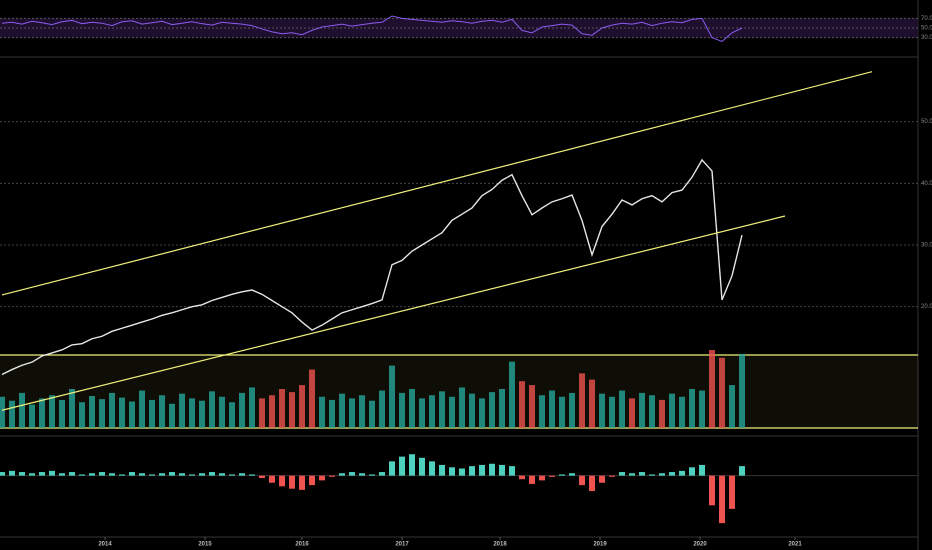 The image size is (932, 550). Describe the element at coordinates (402, 545) in the screenshot. I see `x-tick-label: 2017` at that location.